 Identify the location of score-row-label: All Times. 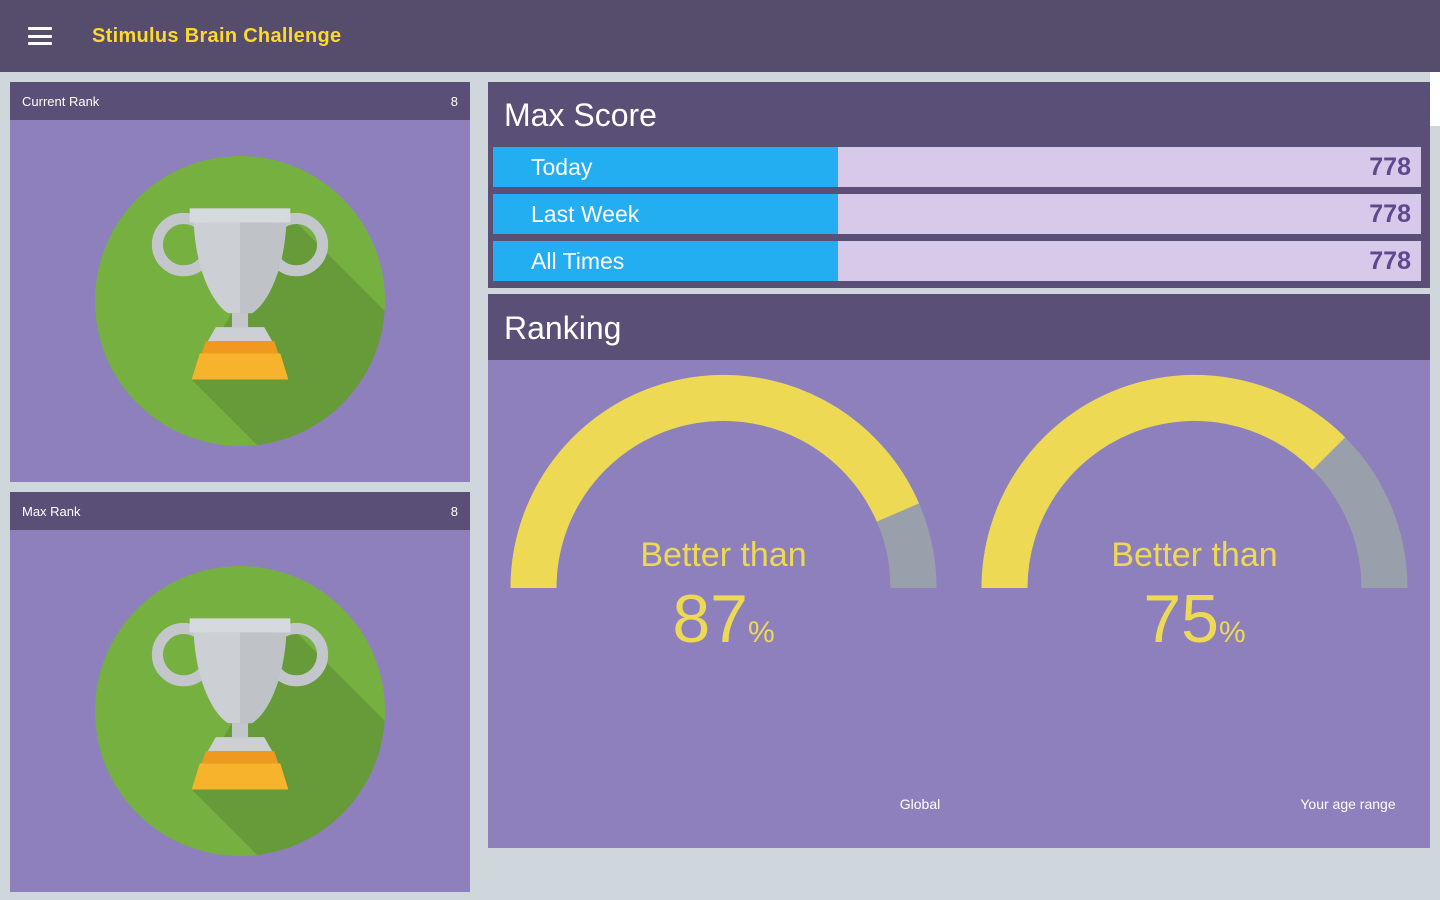
(665, 261).